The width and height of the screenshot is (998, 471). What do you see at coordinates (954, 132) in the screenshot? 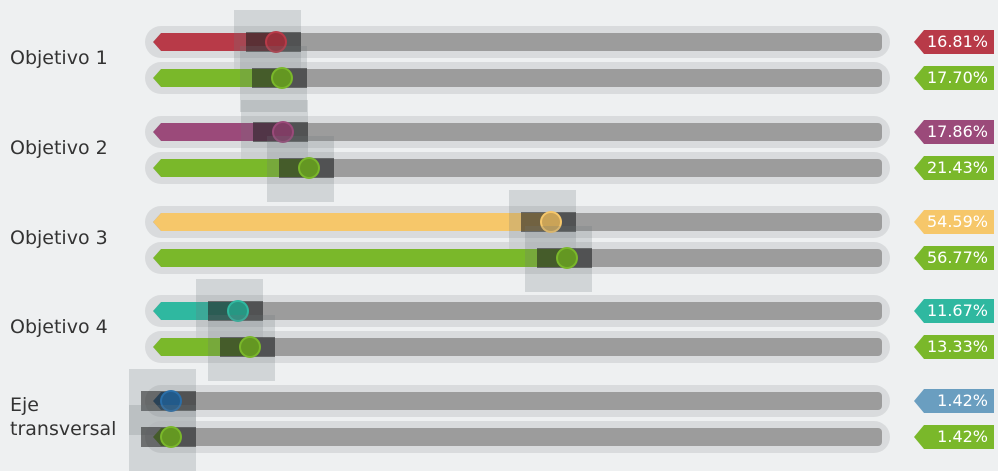
I see `value-label: 17.86%` at bounding box center [954, 132].